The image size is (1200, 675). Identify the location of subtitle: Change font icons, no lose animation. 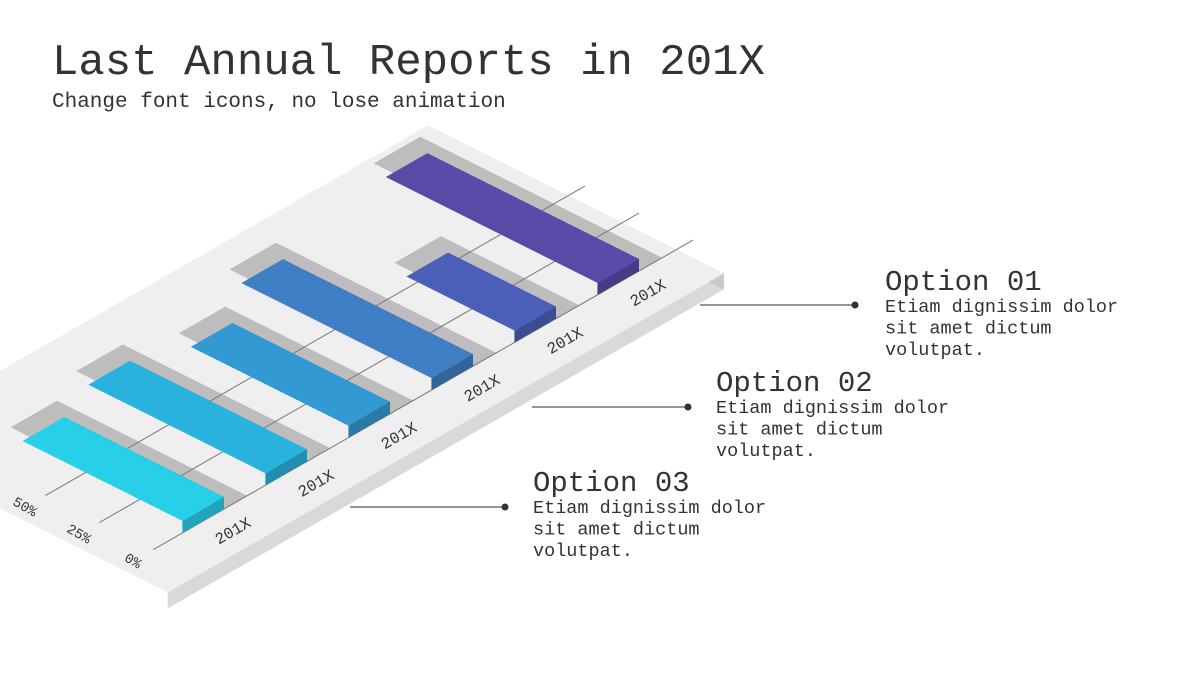
(279, 102).